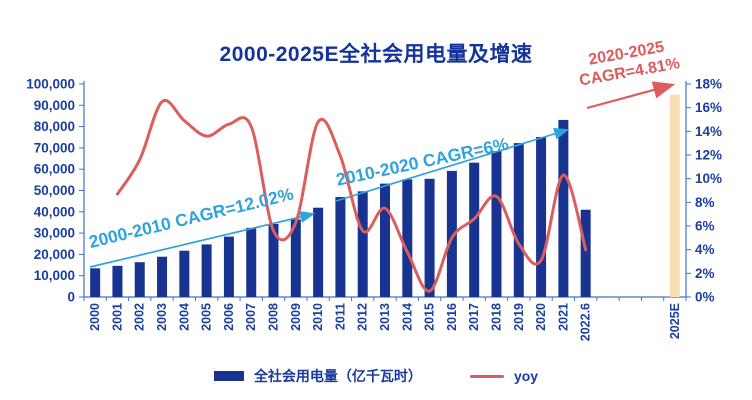  I want to click on bar-2014, so click(407, 238).